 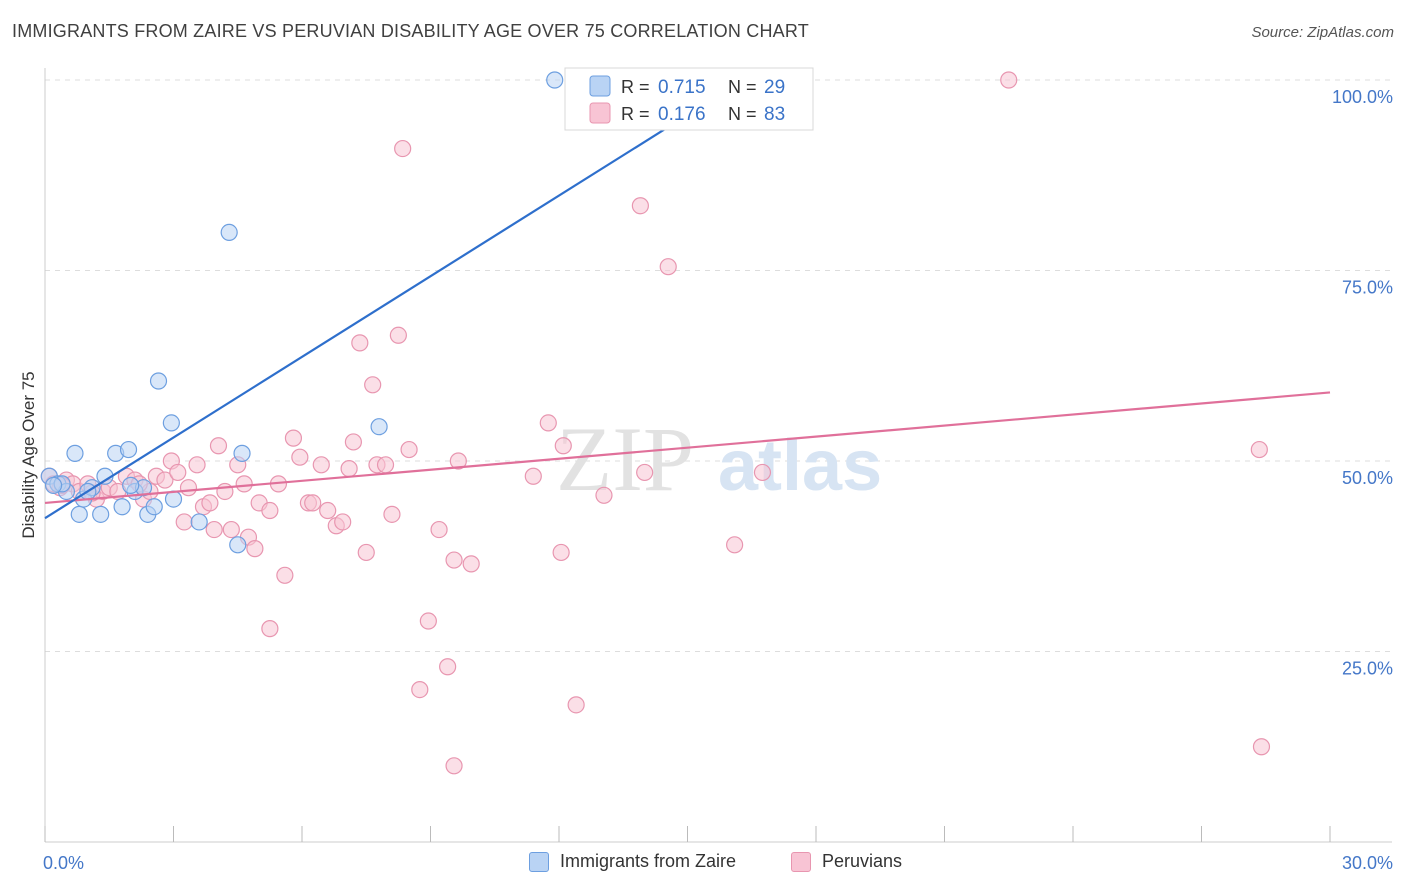 I want to click on bottom-legend-item-peruvians: Peruvians, so click(x=846, y=861).